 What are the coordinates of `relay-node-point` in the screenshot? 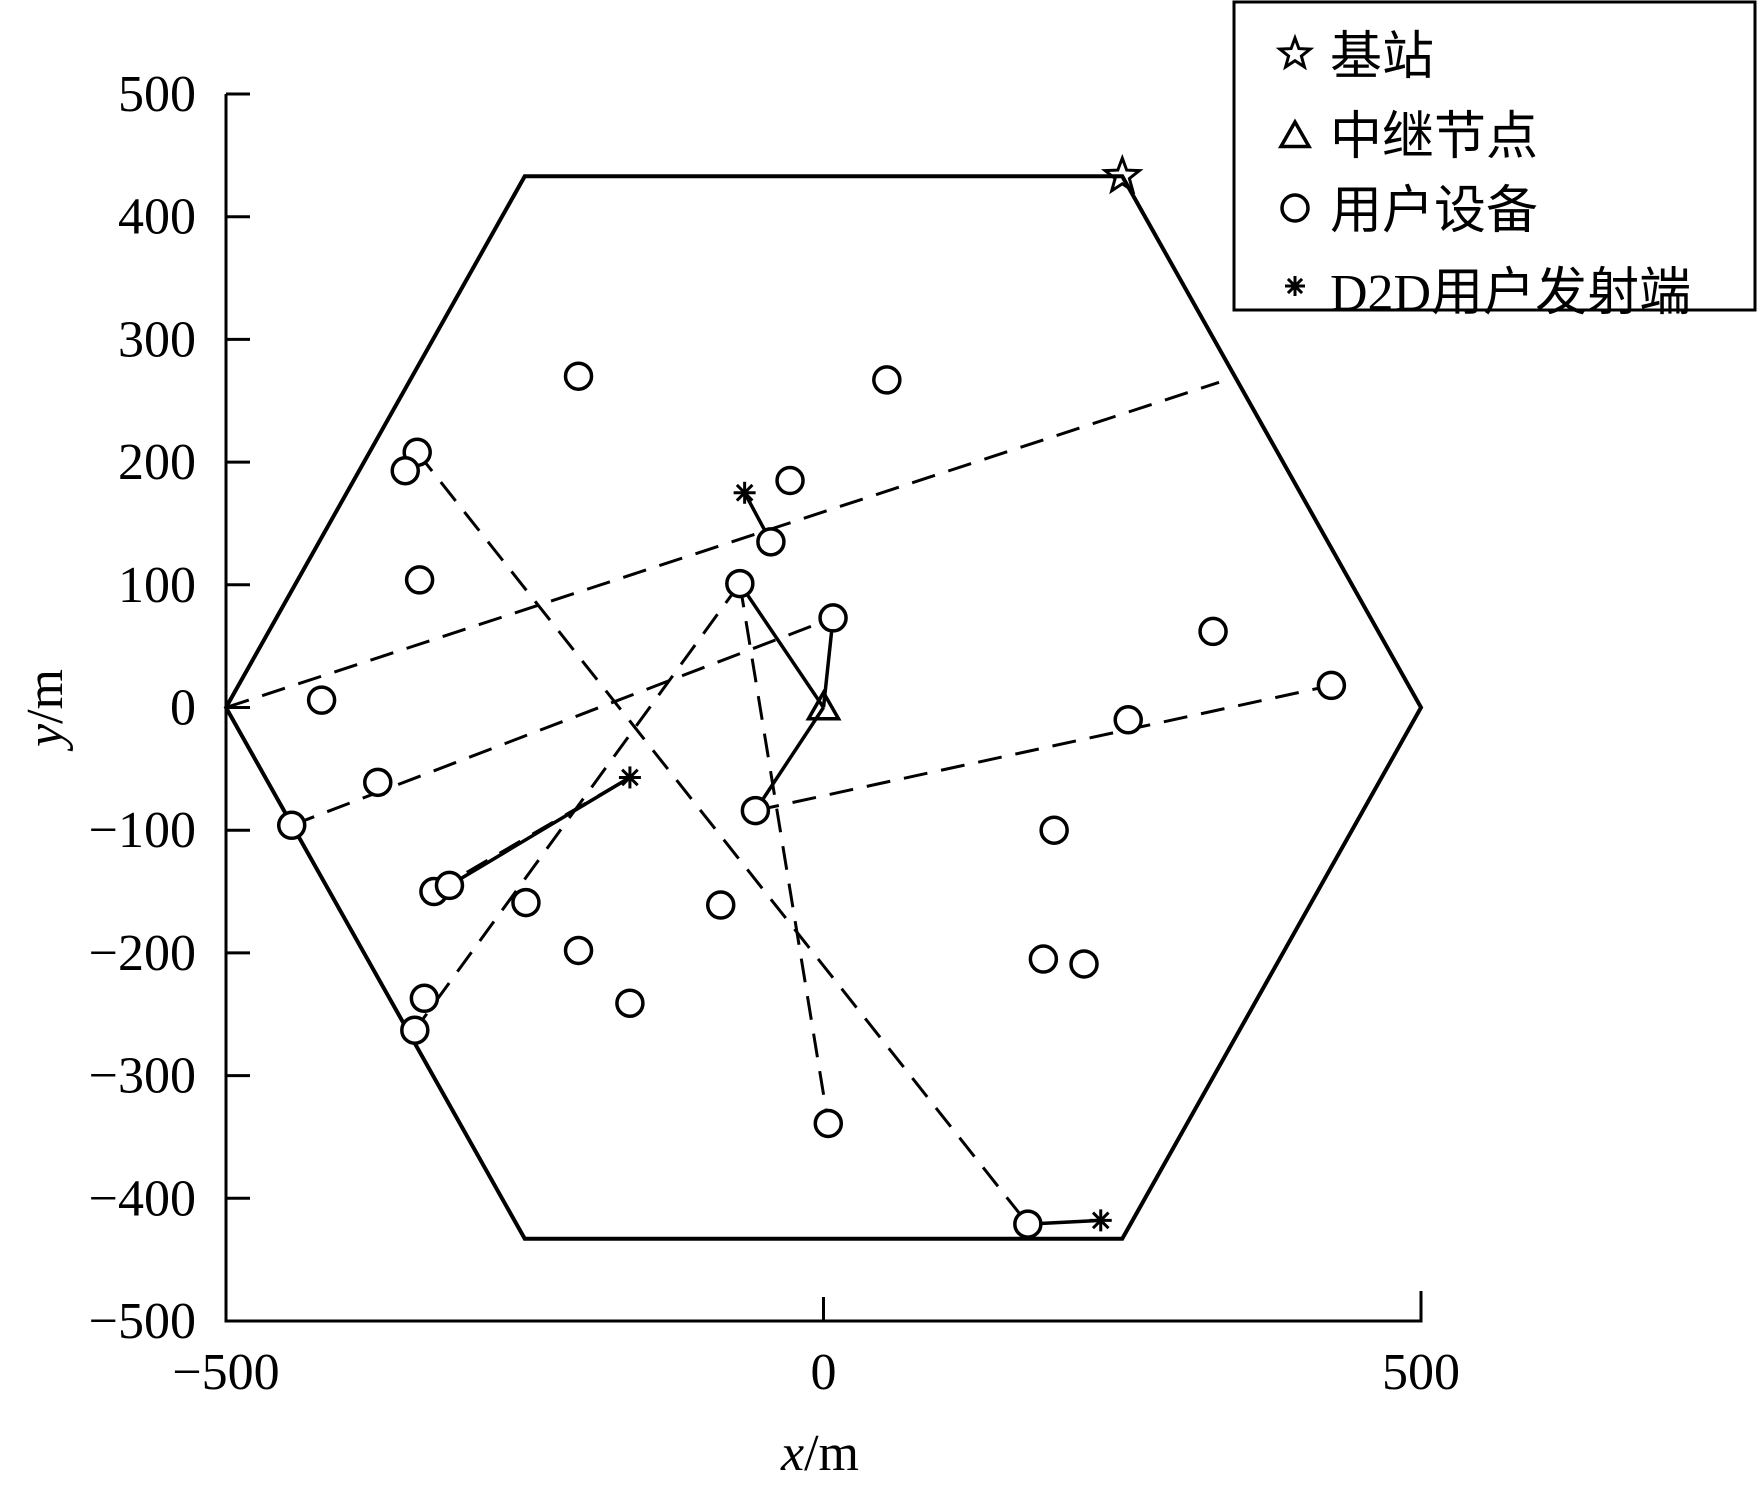 It's located at (823, 704).